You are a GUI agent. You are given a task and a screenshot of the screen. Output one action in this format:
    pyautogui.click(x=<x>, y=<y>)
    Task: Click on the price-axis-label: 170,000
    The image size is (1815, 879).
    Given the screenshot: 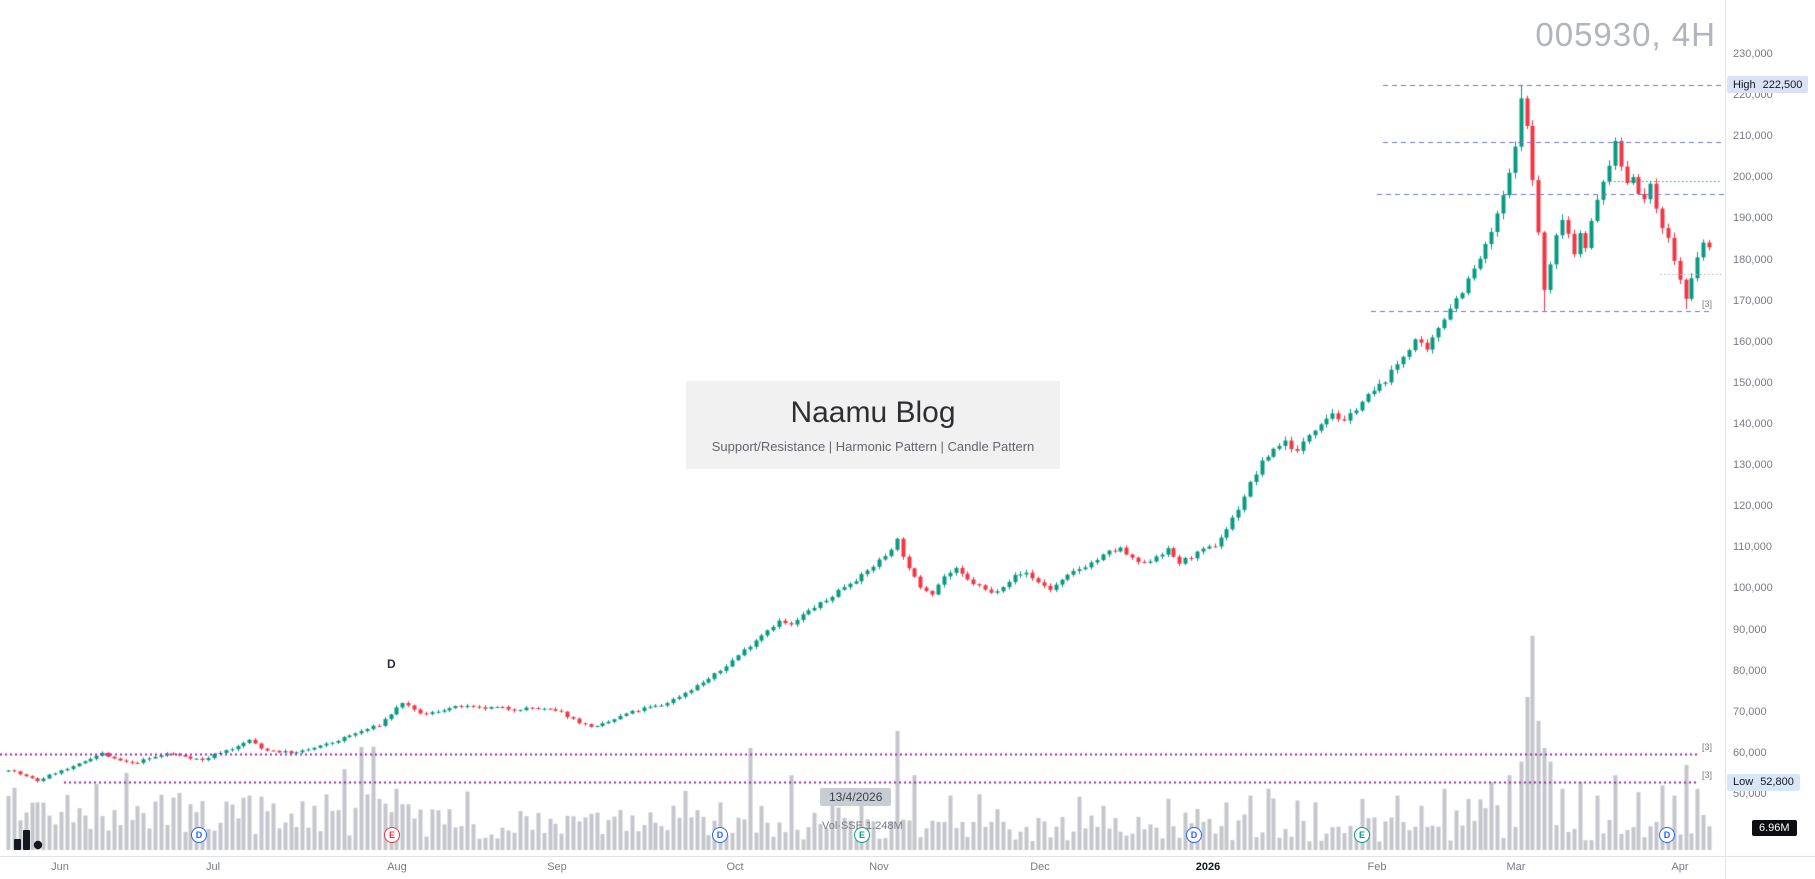 What is the action you would take?
    pyautogui.click(x=1753, y=300)
    